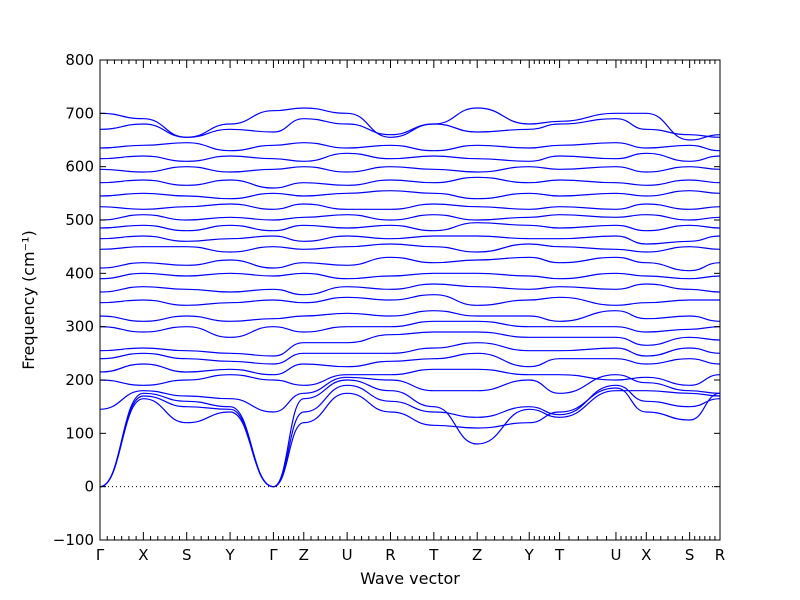  Describe the element at coordinates (79, 60) in the screenshot. I see `y-tick-label: 800` at that location.